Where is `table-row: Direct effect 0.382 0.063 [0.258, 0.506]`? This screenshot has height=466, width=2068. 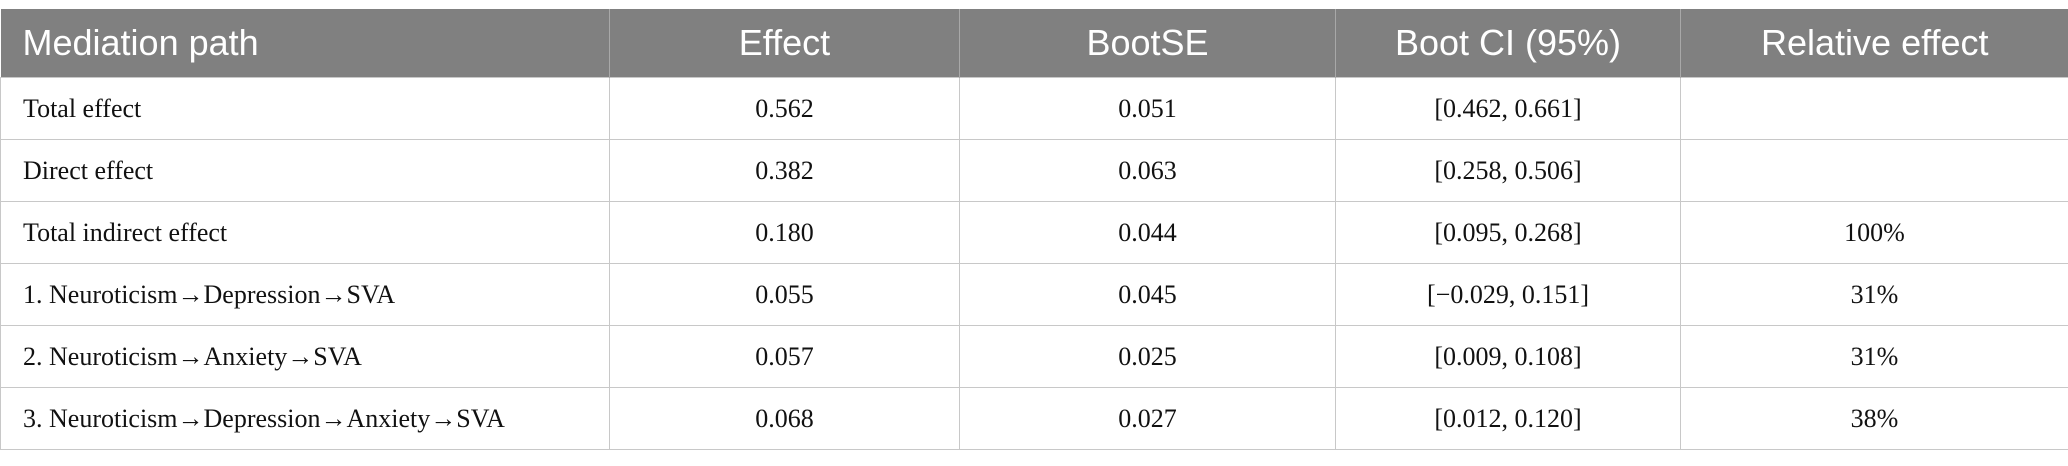 table-row: Direct effect 0.382 0.063 [0.258, 0.506] is located at coordinates (1034, 170).